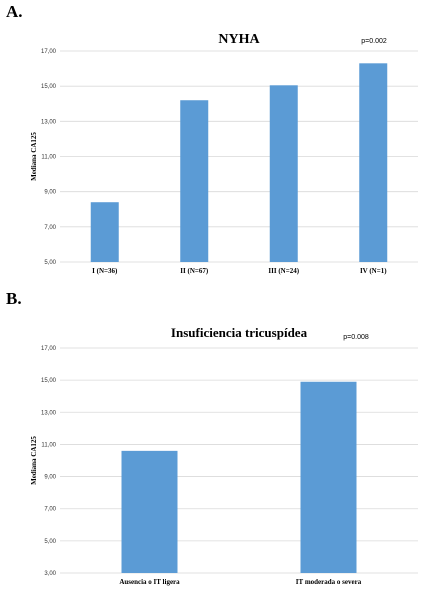  What do you see at coordinates (14, 298) in the screenshot?
I see `panel-b-label: B.` at bounding box center [14, 298].